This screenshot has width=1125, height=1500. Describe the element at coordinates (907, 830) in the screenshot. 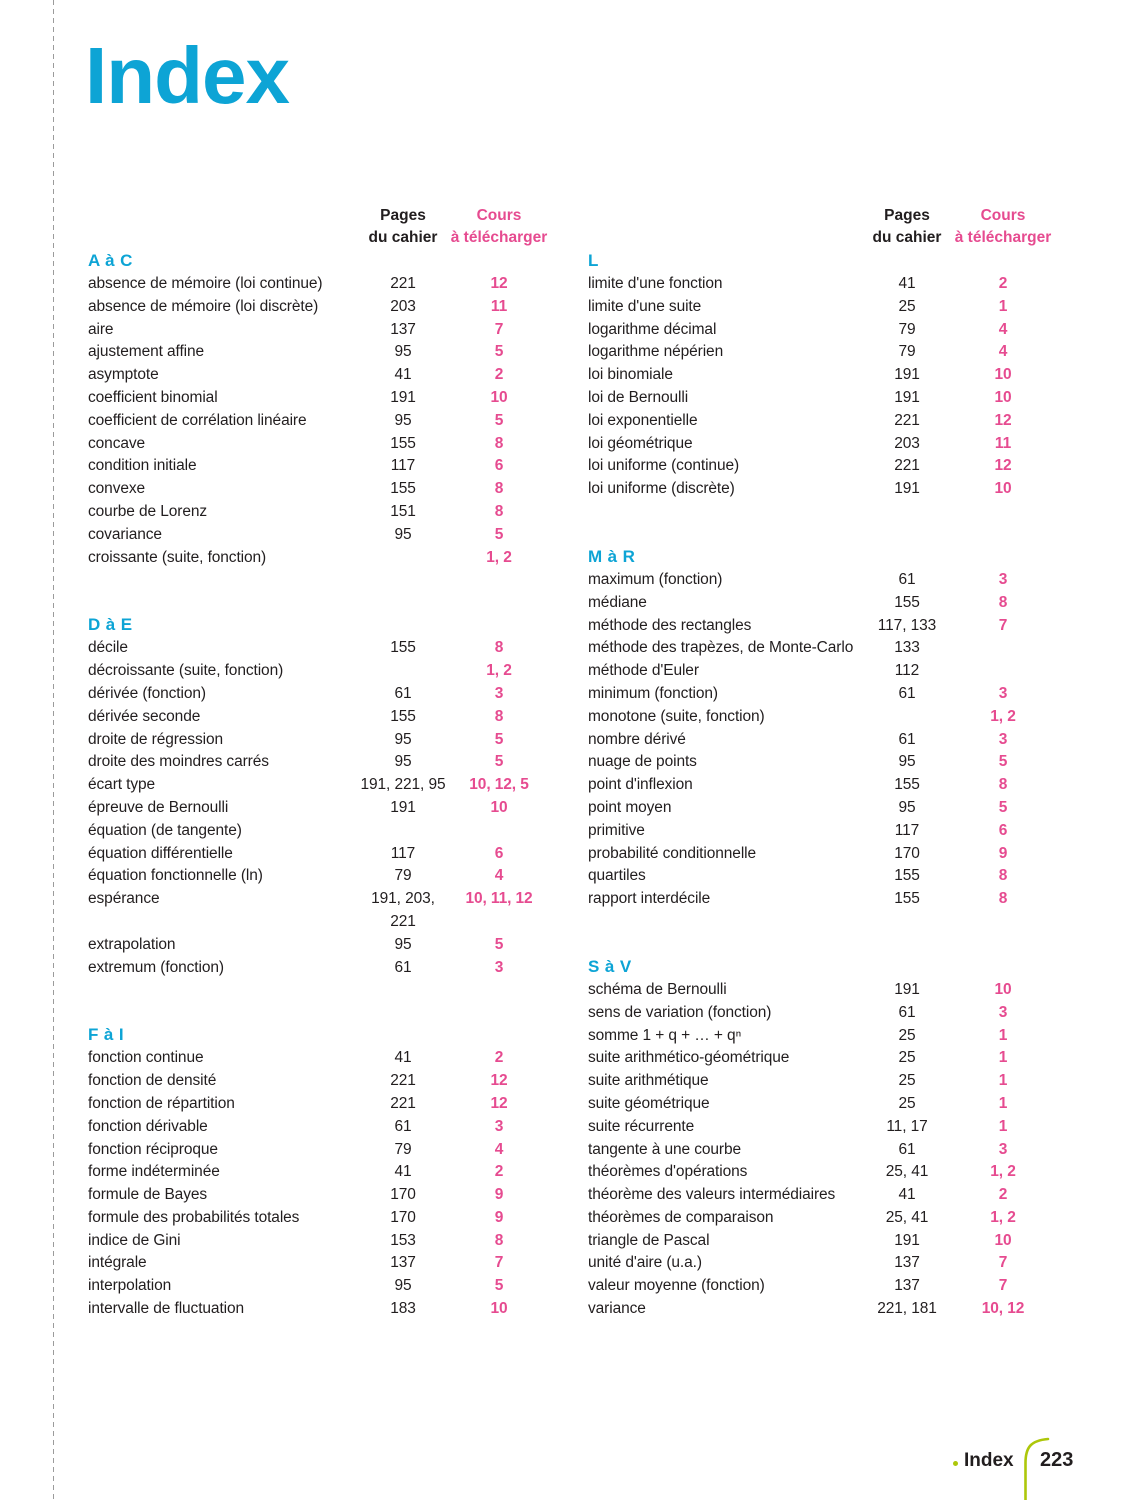

I see `entry-pages-value: 117` at that location.